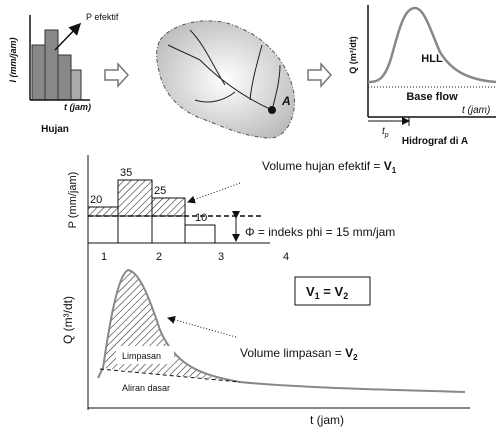 This screenshot has height=428, width=502. What do you see at coordinates (159, 257) in the screenshot?
I see `x-tick-label: 2` at bounding box center [159, 257].